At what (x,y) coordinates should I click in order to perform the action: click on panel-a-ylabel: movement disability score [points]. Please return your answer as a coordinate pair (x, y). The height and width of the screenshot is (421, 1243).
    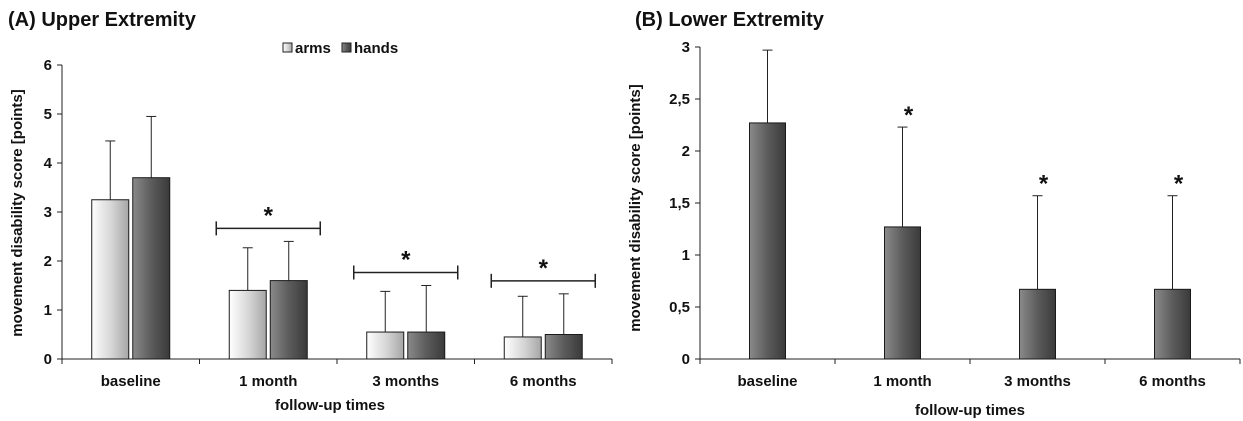
    Looking at the image, I should click on (17, 213).